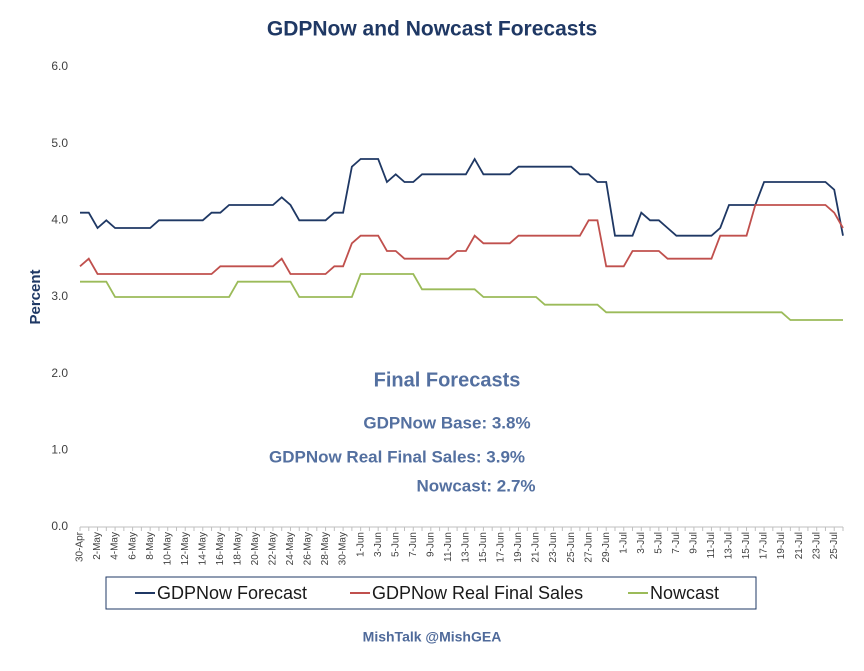  What do you see at coordinates (816, 545) in the screenshot?
I see `x-tick-label: 23-Jul` at bounding box center [816, 545].